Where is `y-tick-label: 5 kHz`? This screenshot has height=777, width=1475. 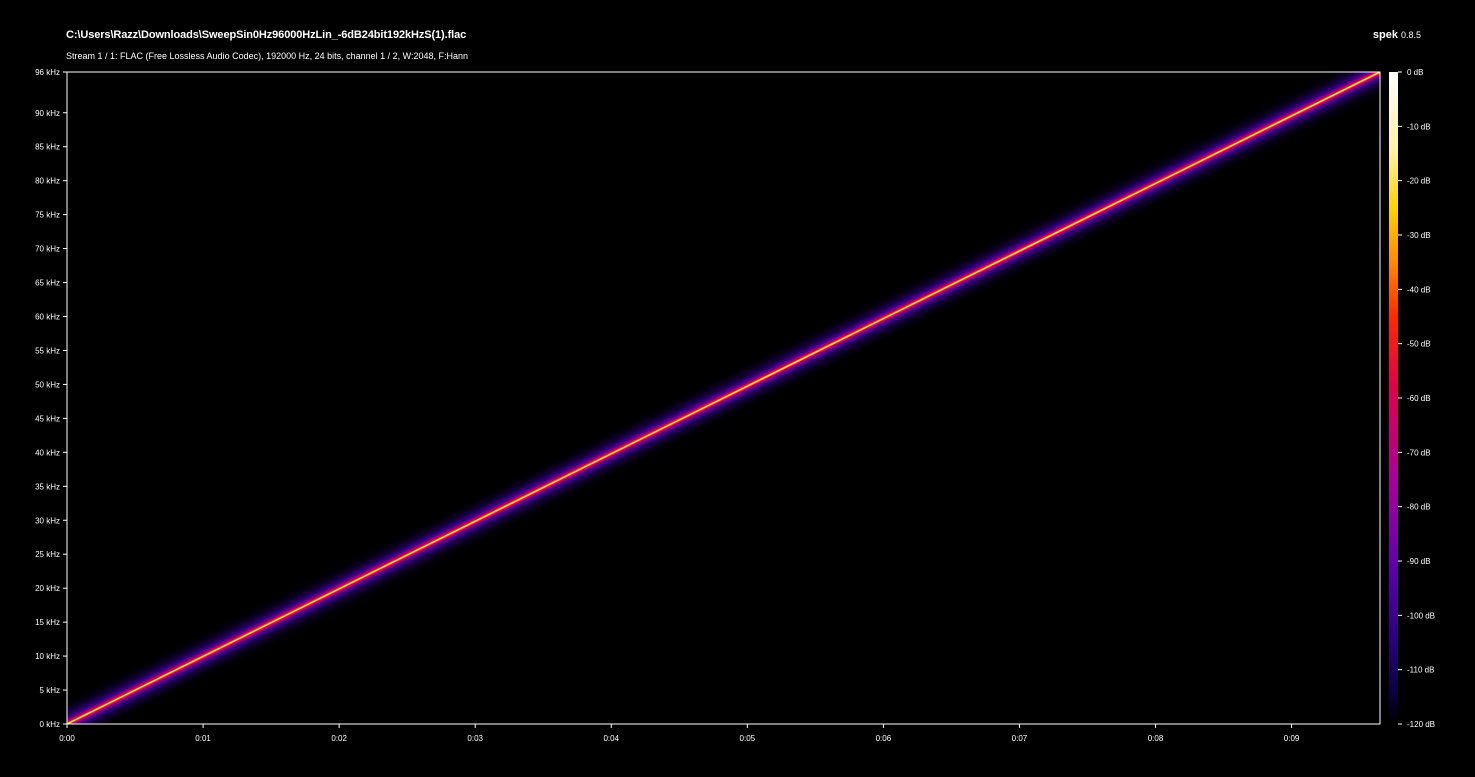
y-tick-label: 5 kHz is located at coordinates (50, 690).